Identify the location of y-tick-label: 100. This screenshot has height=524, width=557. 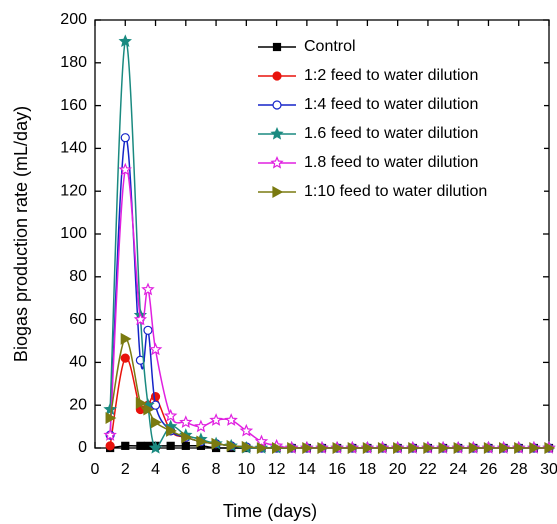
(73, 233).